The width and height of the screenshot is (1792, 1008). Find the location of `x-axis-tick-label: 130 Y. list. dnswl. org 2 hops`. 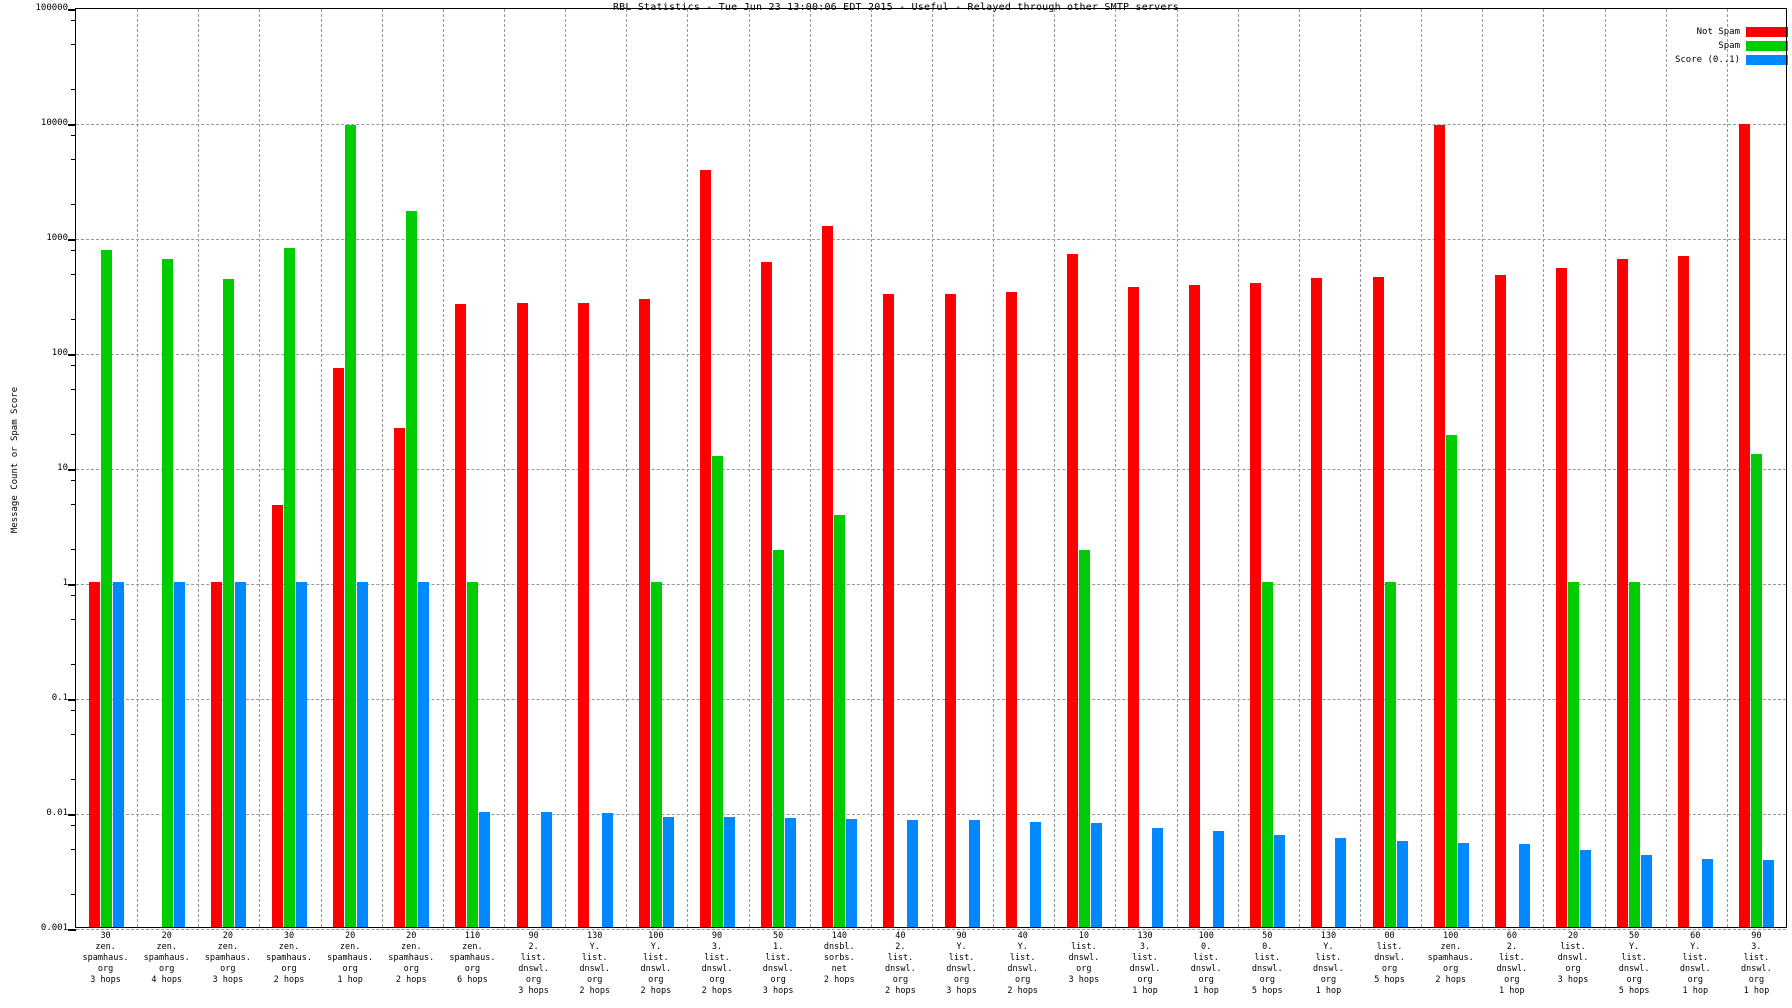

x-axis-tick-label: 130 Y. list. dnswl. org 2 hops is located at coordinates (595, 963).